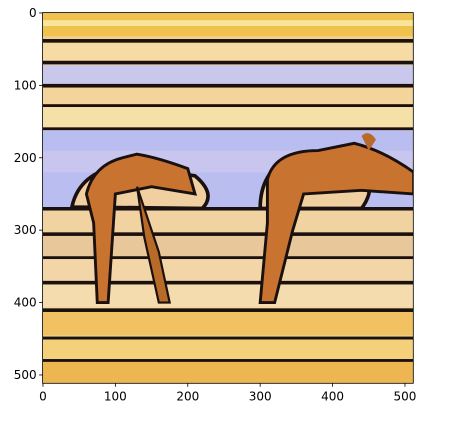  What do you see at coordinates (260, 396) in the screenshot?
I see `x-tick-label: 300` at bounding box center [260, 396].